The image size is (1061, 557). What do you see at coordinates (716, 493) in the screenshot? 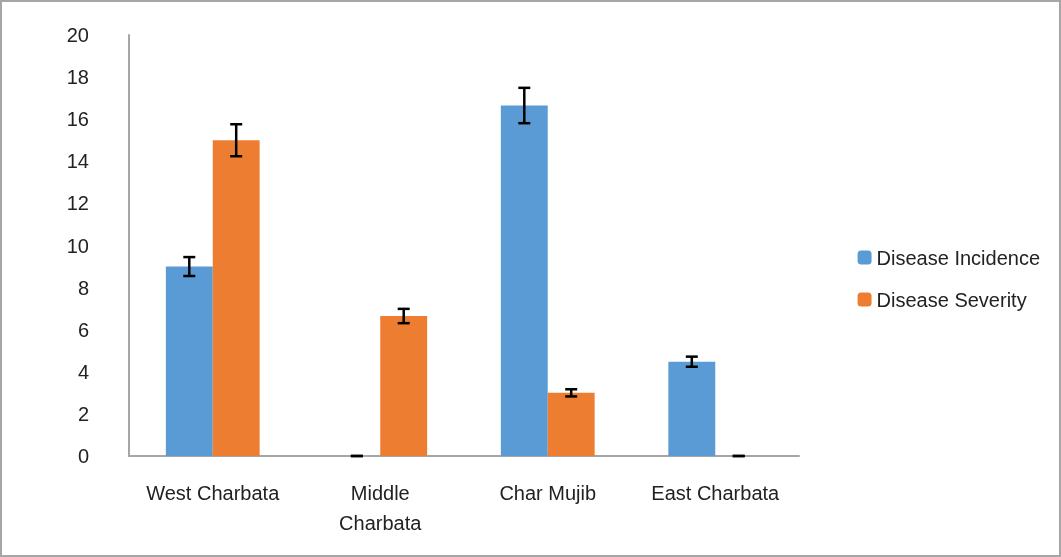
I see `x-tick-label: East Charbata` at bounding box center [716, 493].